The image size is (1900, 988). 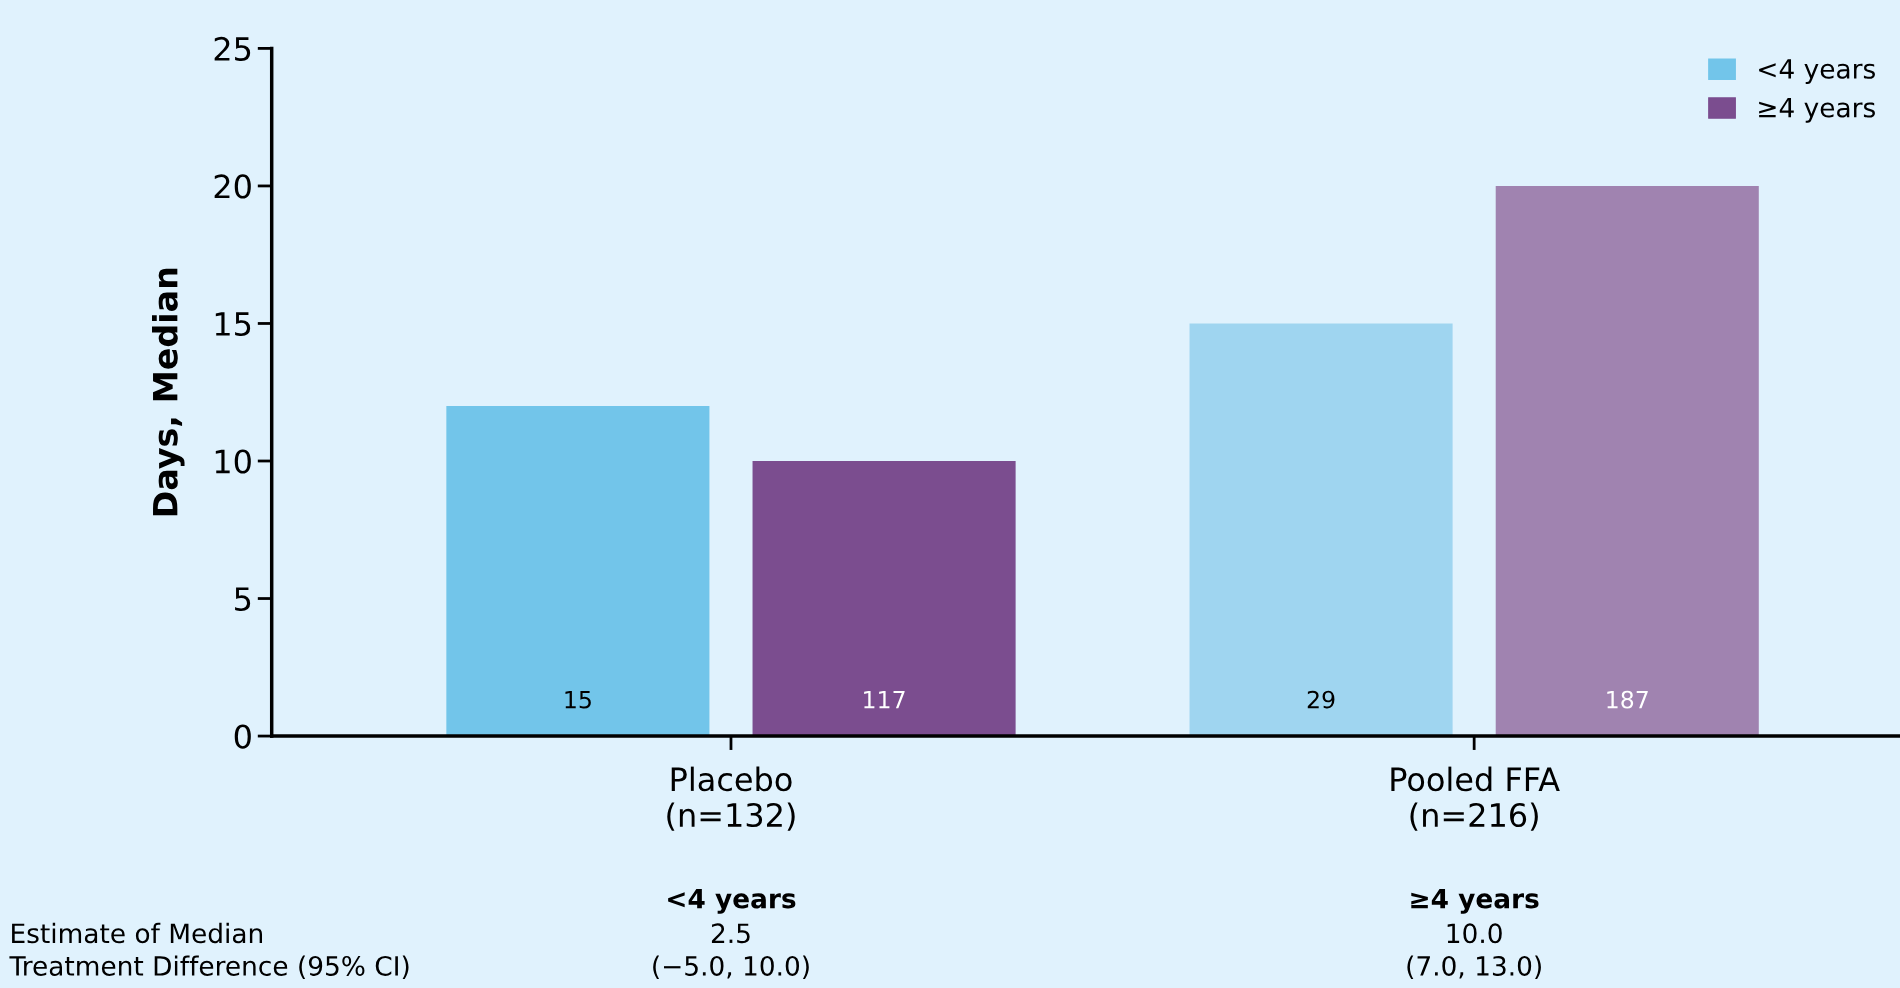 What do you see at coordinates (731, 967) in the screenshot?
I see `text: (−5.0, 10.0)` at bounding box center [731, 967].